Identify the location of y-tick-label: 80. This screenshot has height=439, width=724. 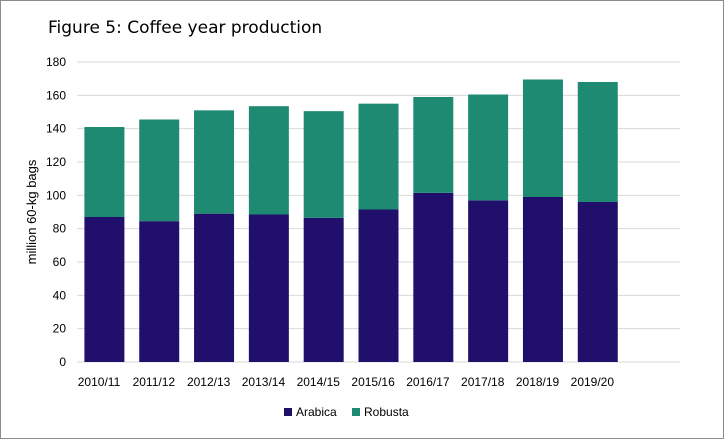
(60, 229).